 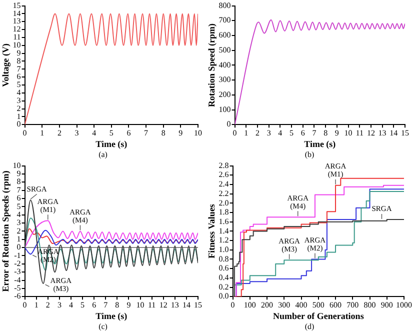 I want to click on y-tick-label: 14, so click(x=16, y=13).